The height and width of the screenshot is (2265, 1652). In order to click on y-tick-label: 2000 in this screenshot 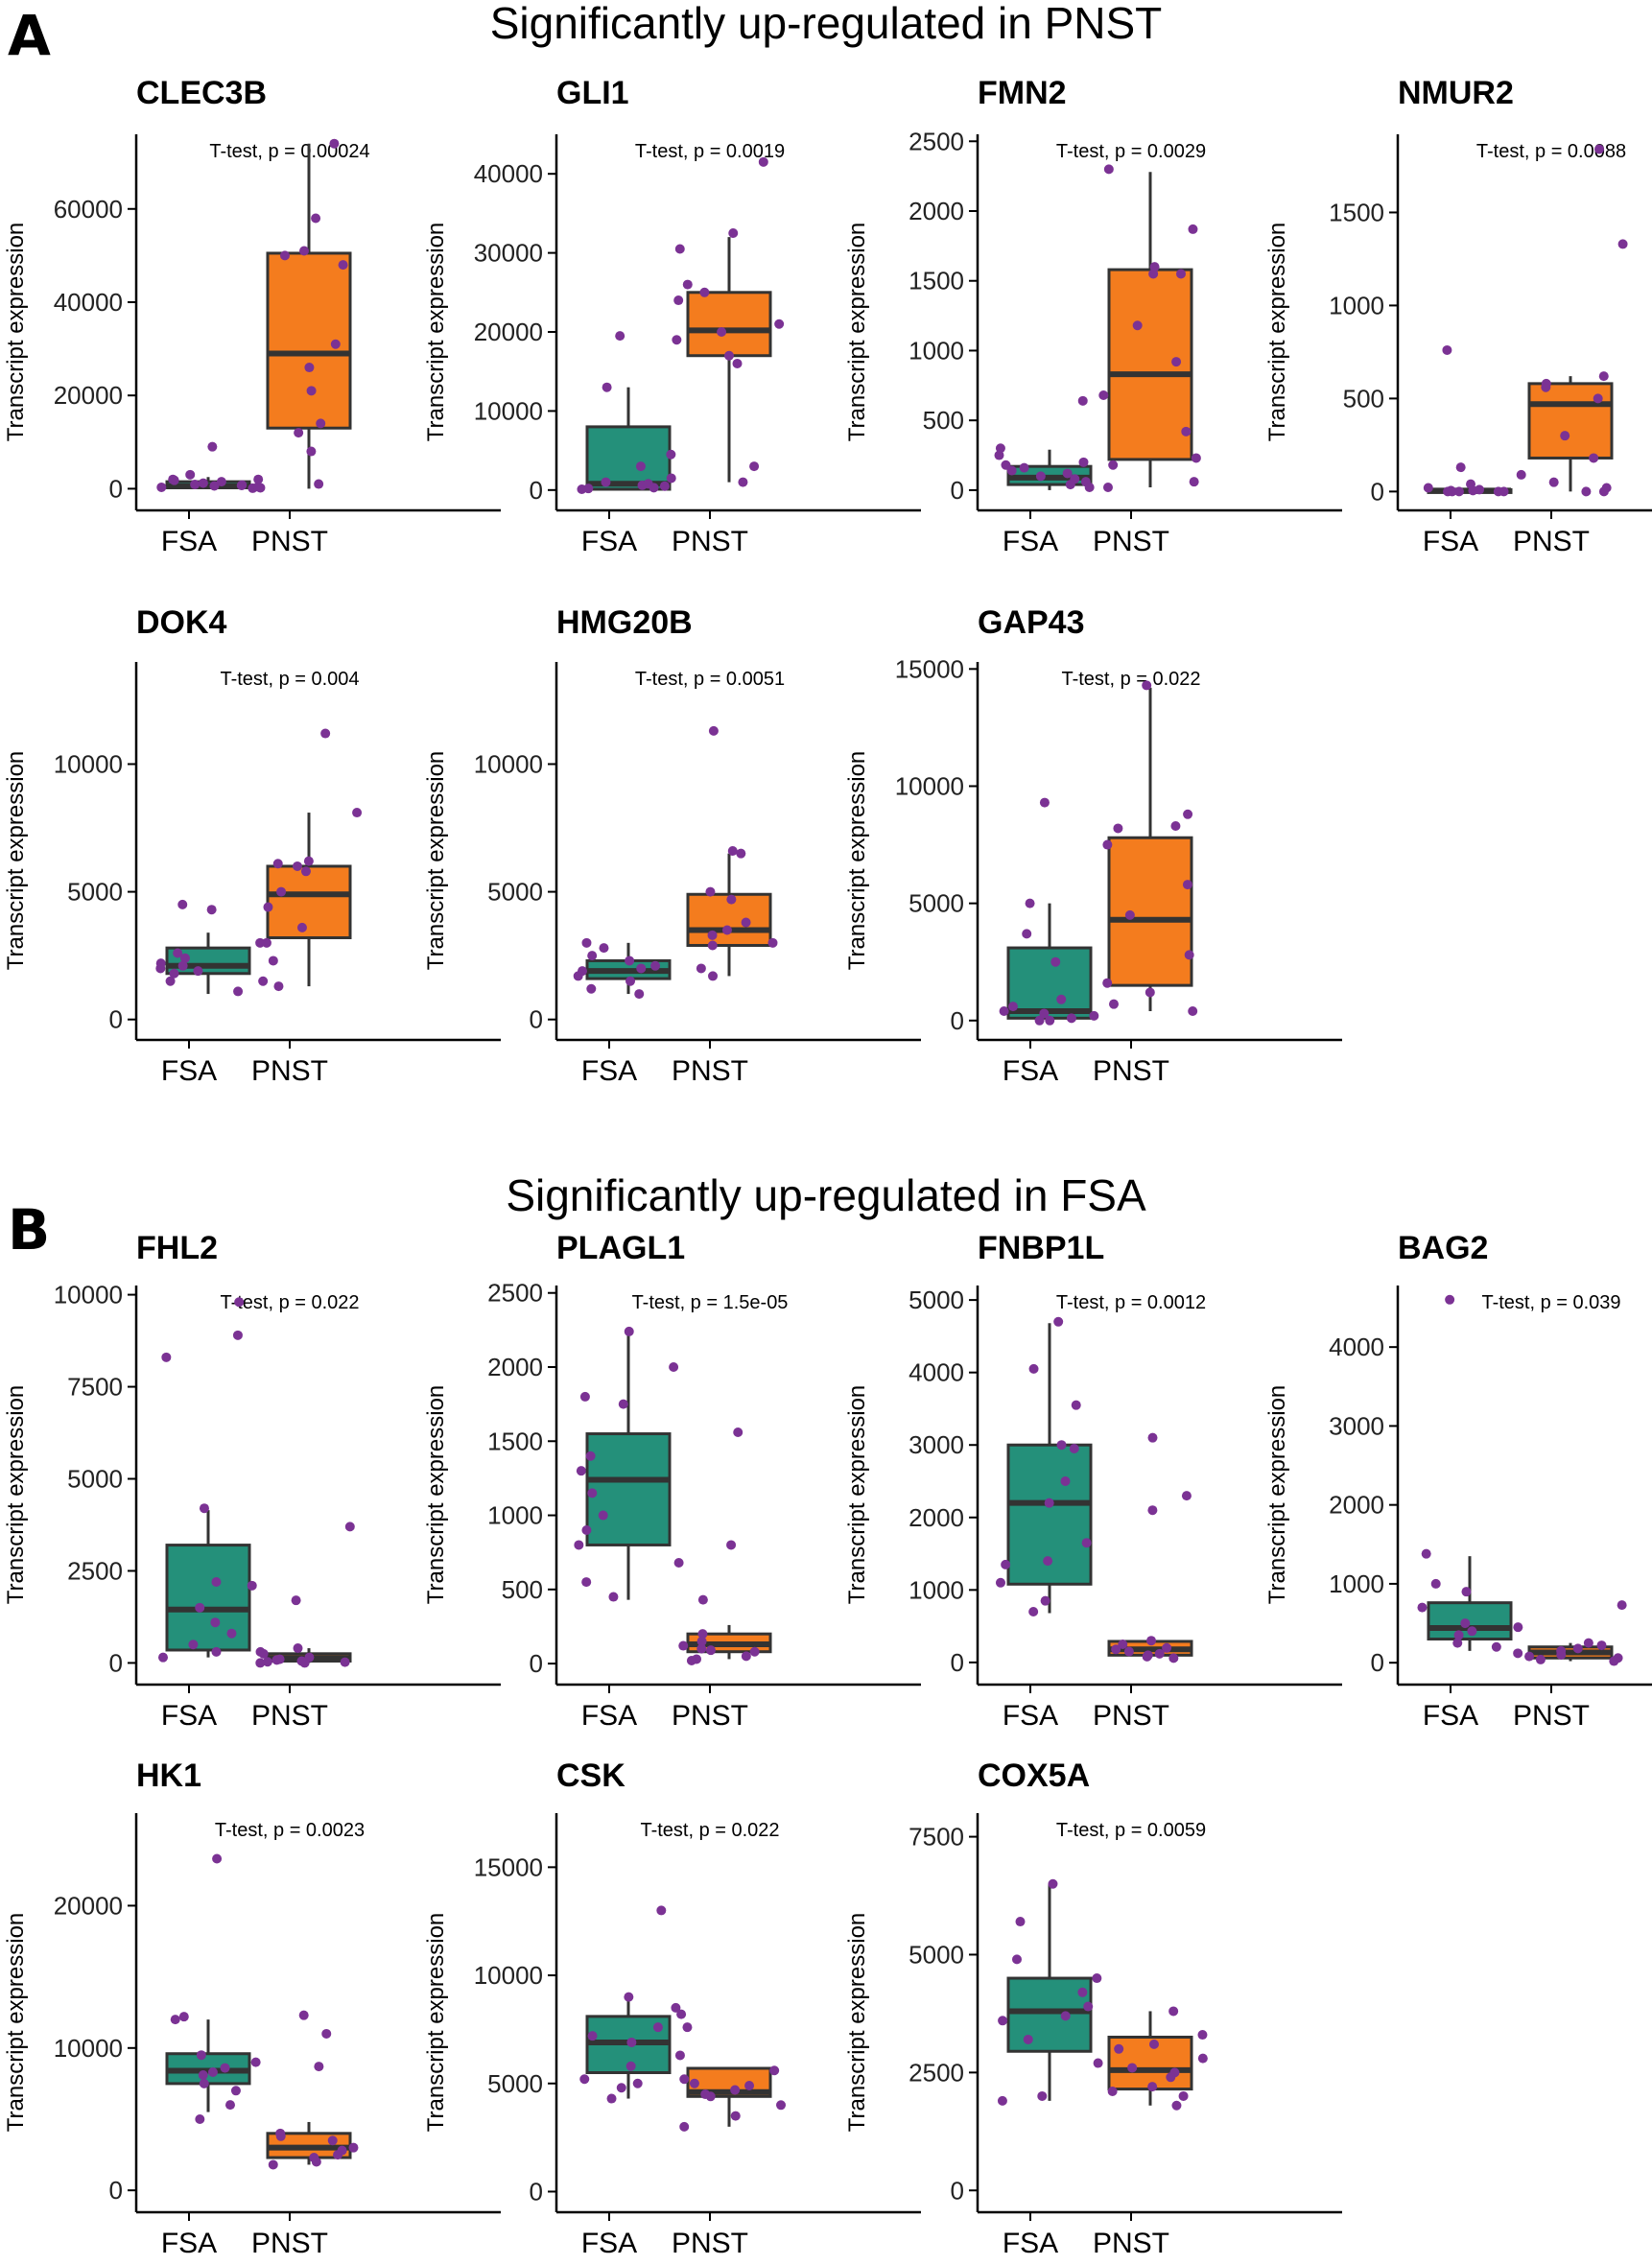, I will do `click(1356, 1505)`.